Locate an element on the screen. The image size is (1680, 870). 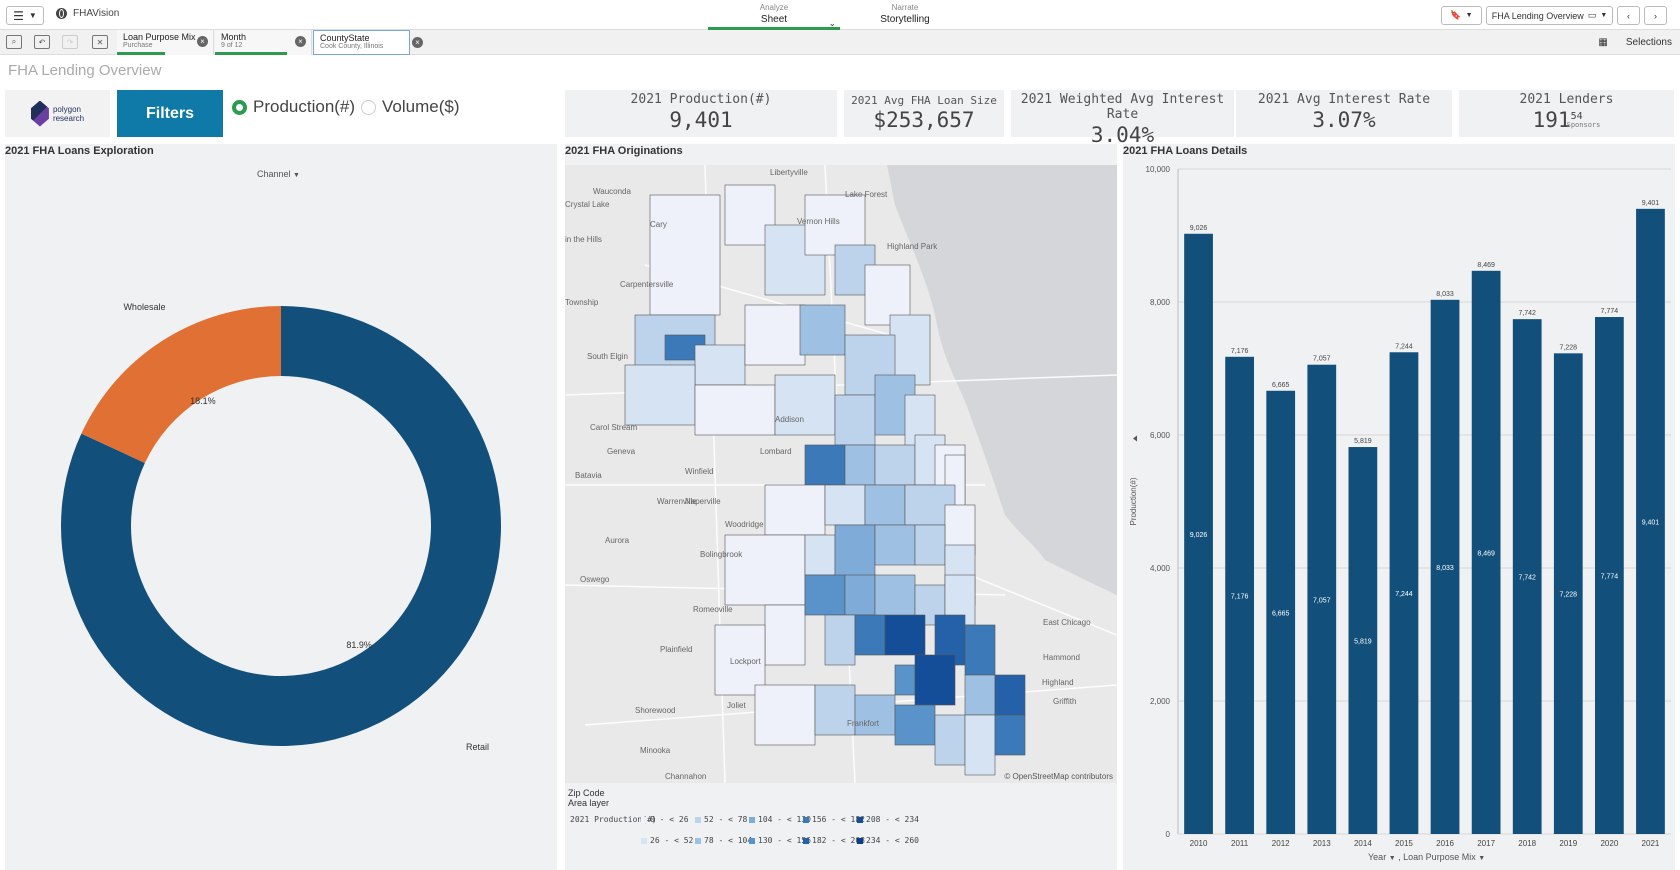
filters-button: Filters is located at coordinates (170, 113).